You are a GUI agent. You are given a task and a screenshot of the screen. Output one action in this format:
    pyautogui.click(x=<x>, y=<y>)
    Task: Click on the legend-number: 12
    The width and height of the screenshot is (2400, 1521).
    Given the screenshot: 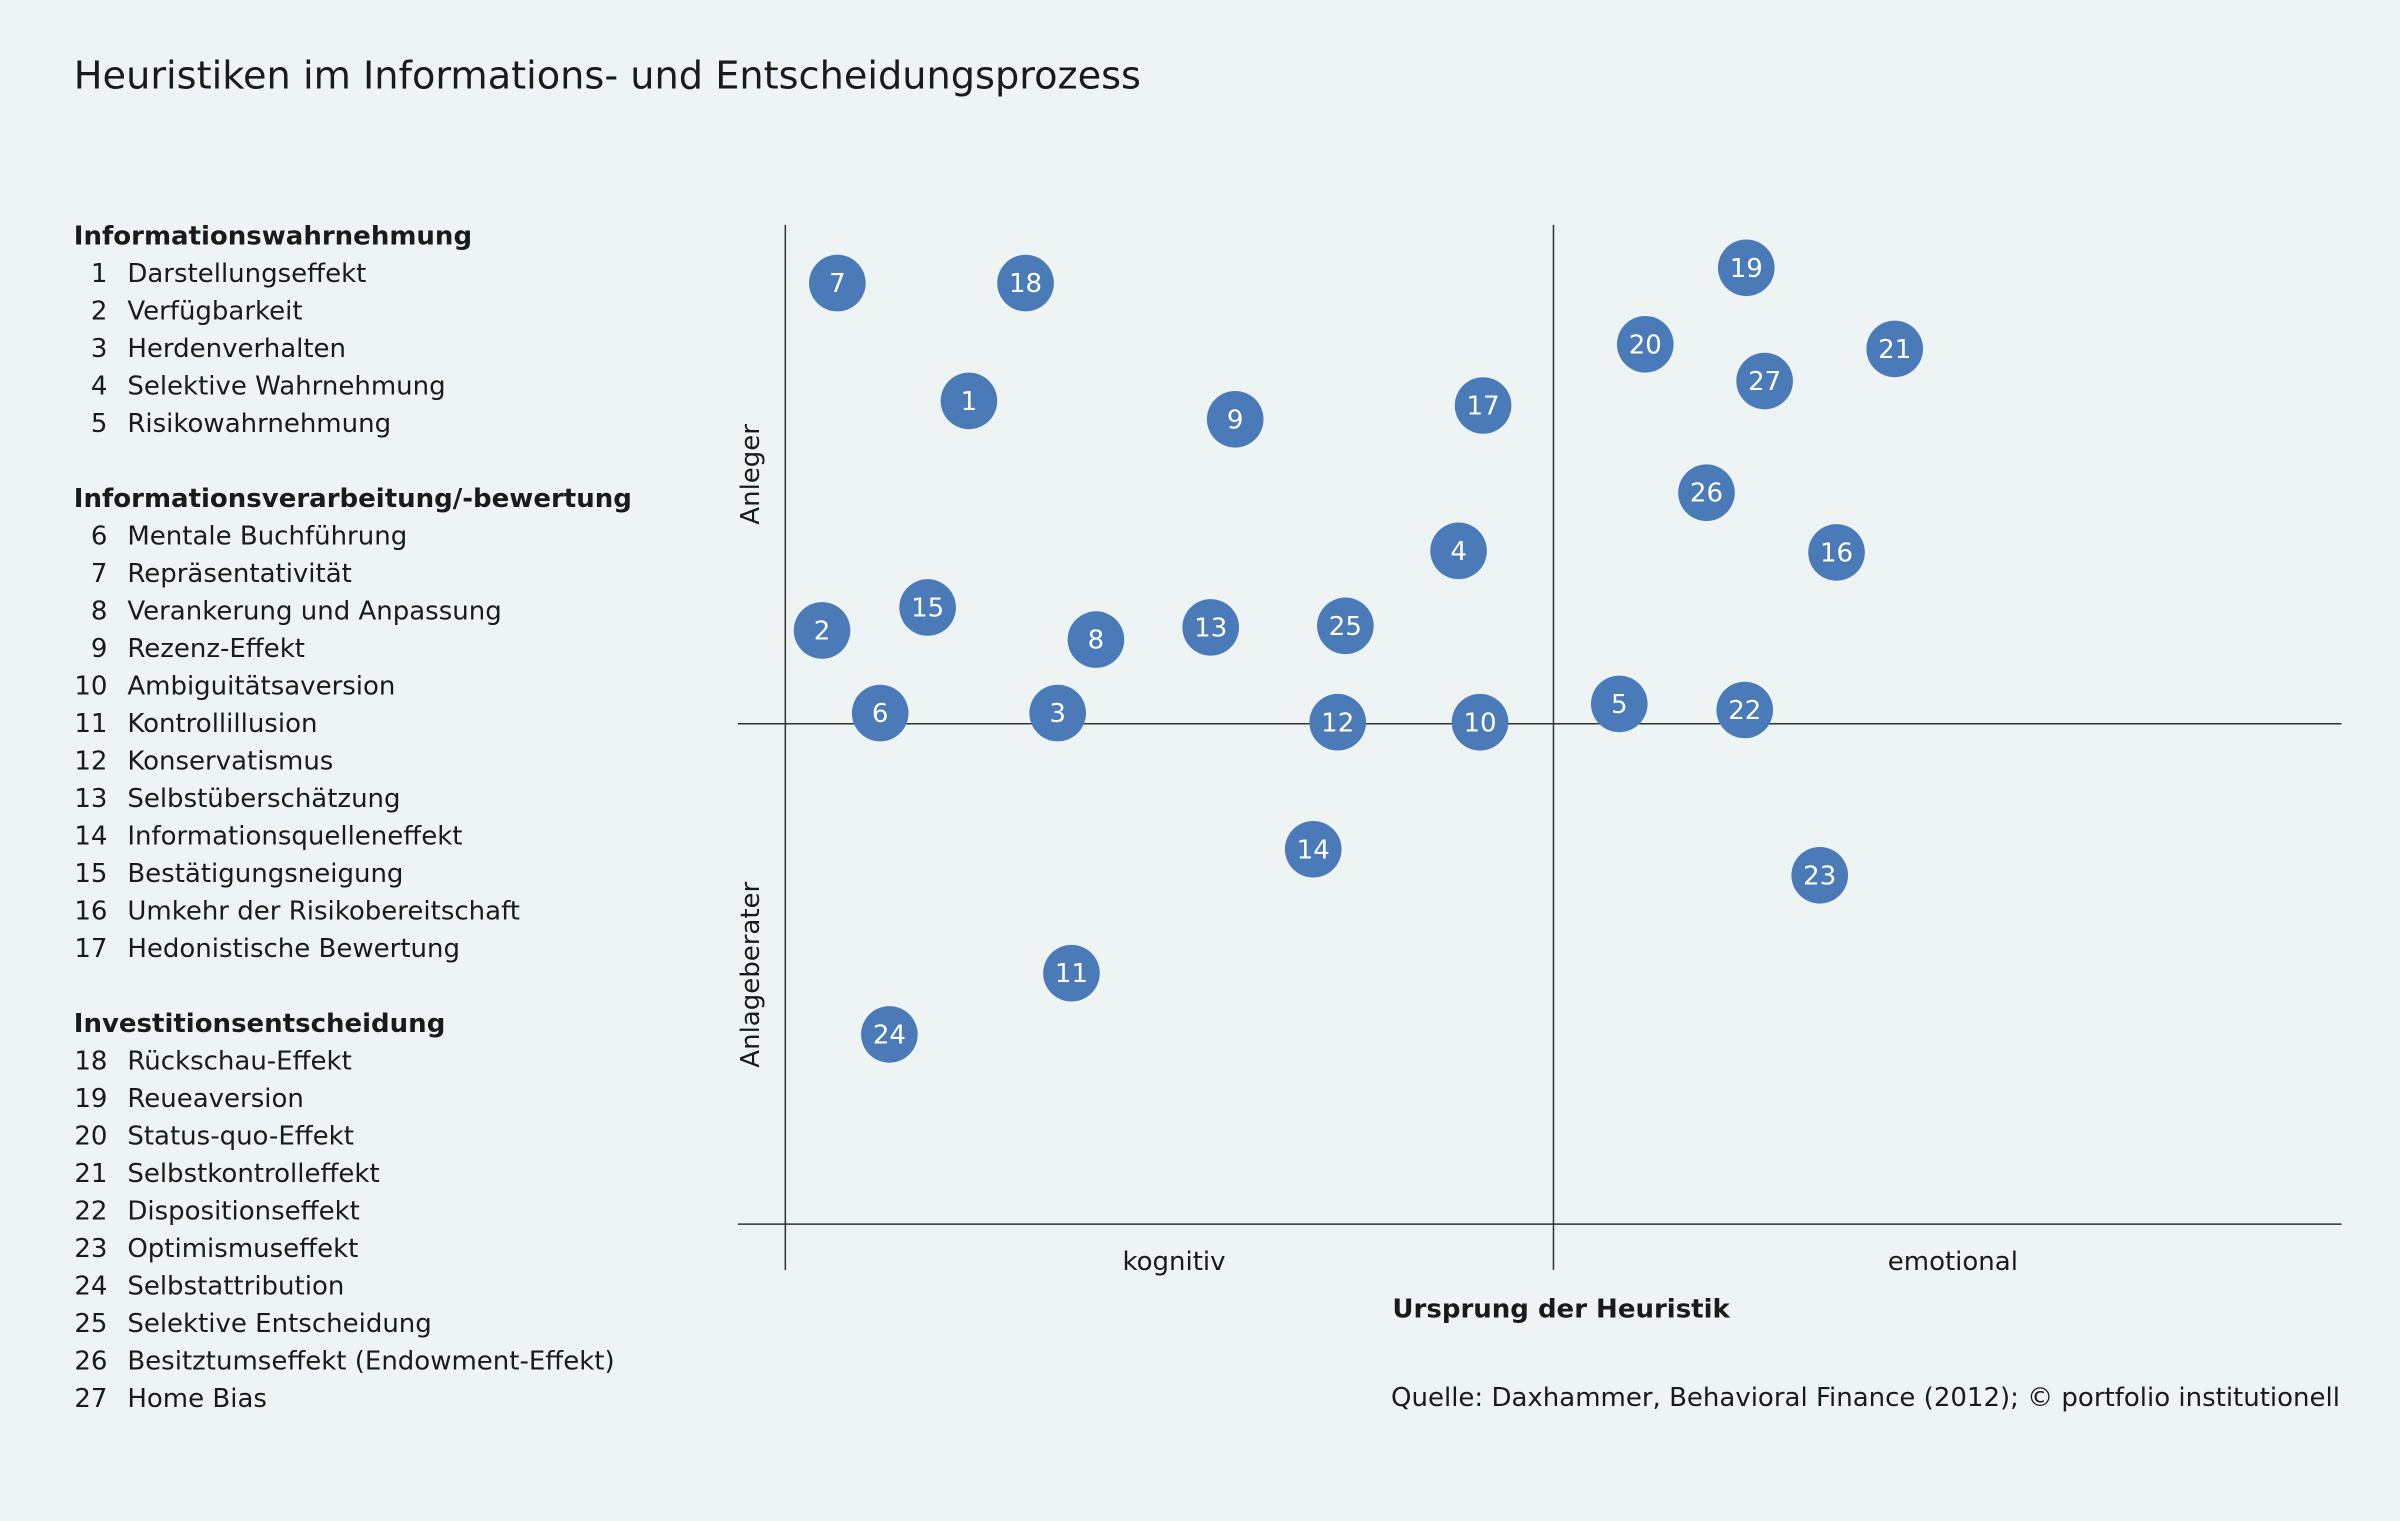 What is the action you would take?
    pyautogui.click(x=90, y=762)
    